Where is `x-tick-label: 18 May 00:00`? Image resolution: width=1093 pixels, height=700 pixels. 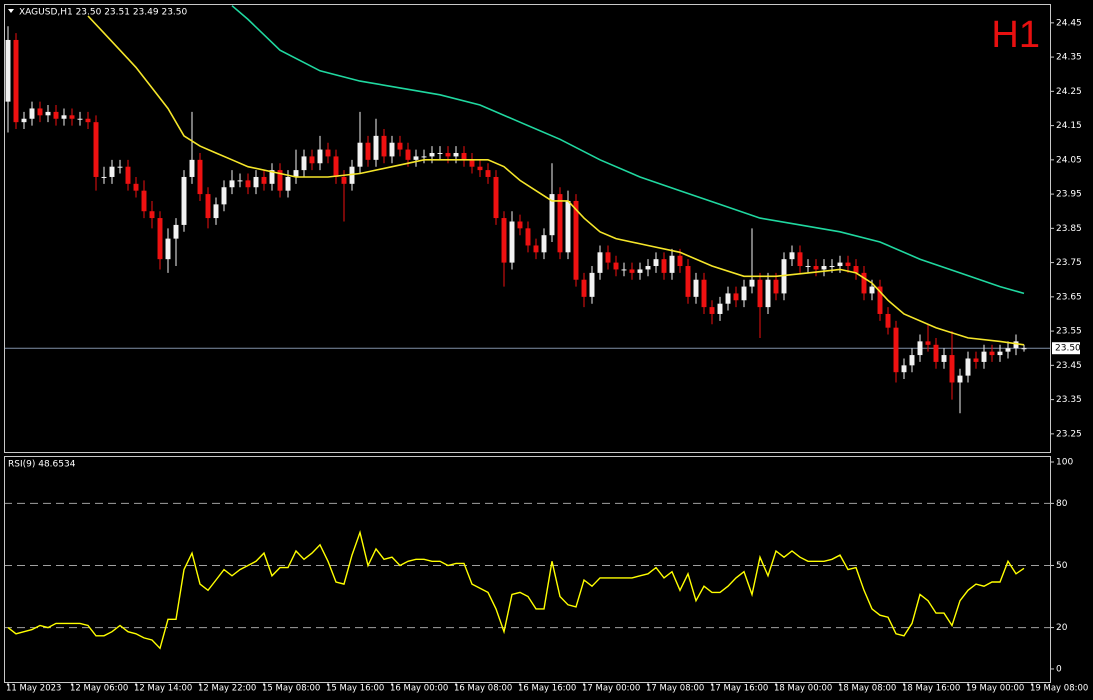
x-tick-label: 18 May 00:00 is located at coordinates (803, 689).